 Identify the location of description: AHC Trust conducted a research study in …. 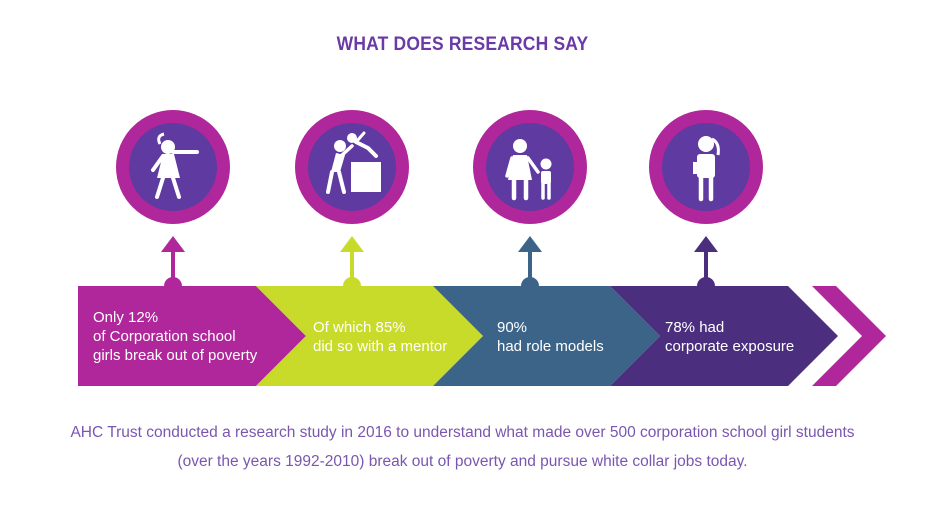
(462, 447).